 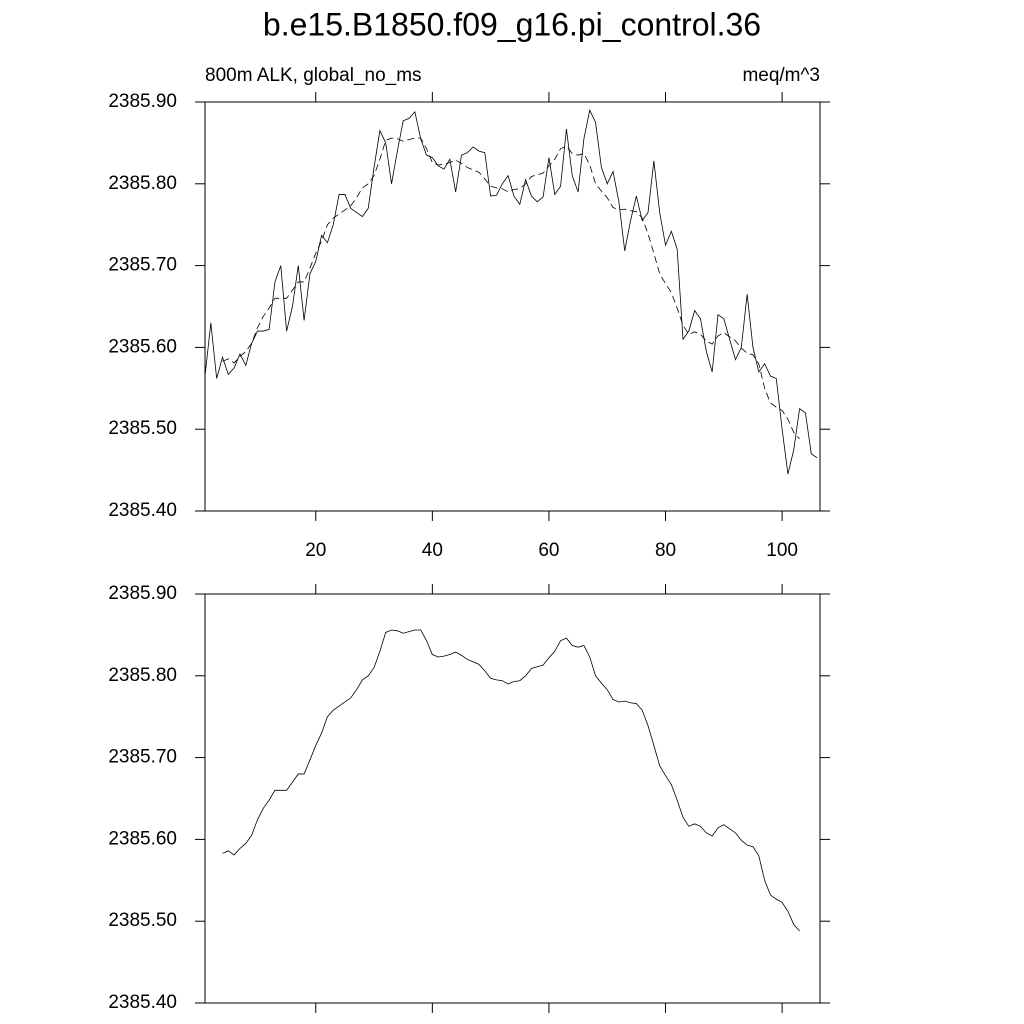 I want to click on figure-title: b.e15.B1850.f09_g16.pi_control.36, so click(x=512, y=24).